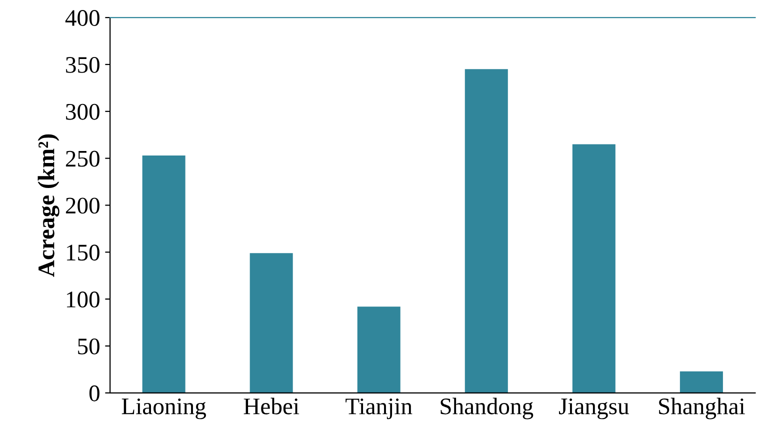  Describe the element at coordinates (83, 300) in the screenshot. I see `y-tick-label: 100` at that location.